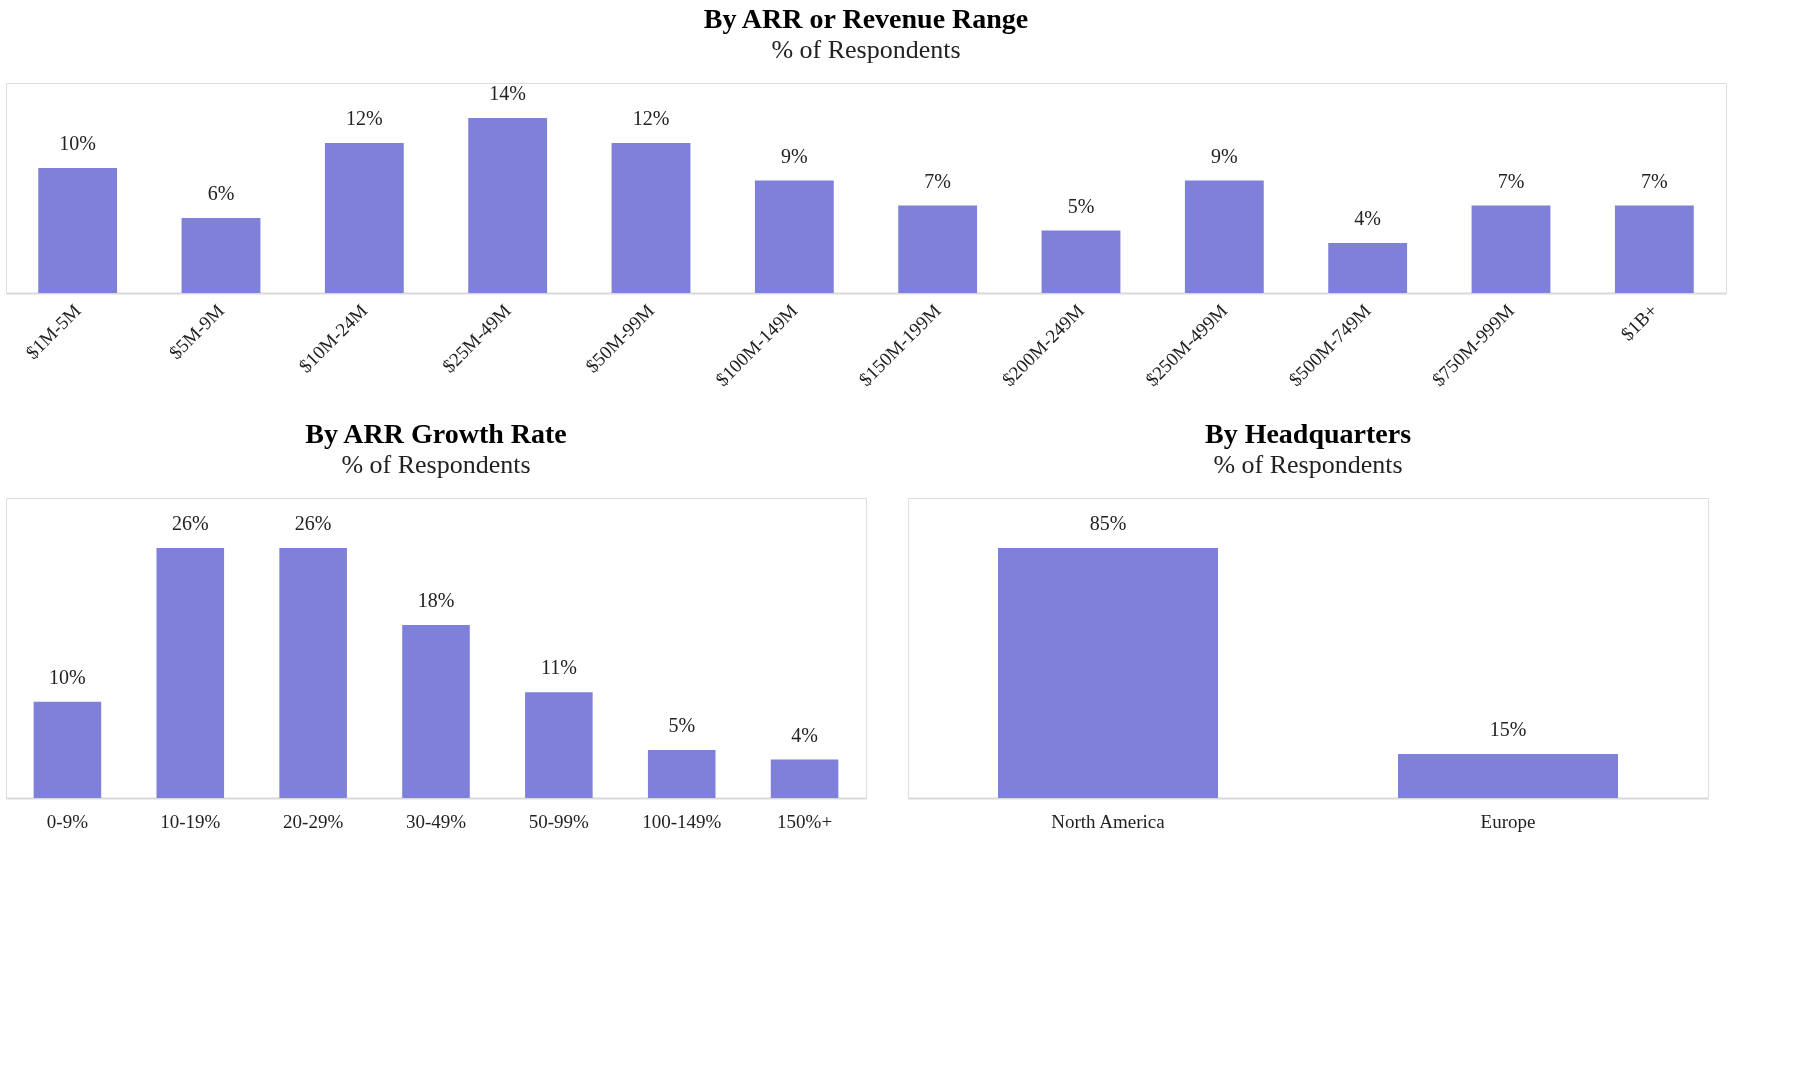 The height and width of the screenshot is (1091, 1793). Describe the element at coordinates (190, 821) in the screenshot. I see `x-tick-label: 10-19%` at that location.